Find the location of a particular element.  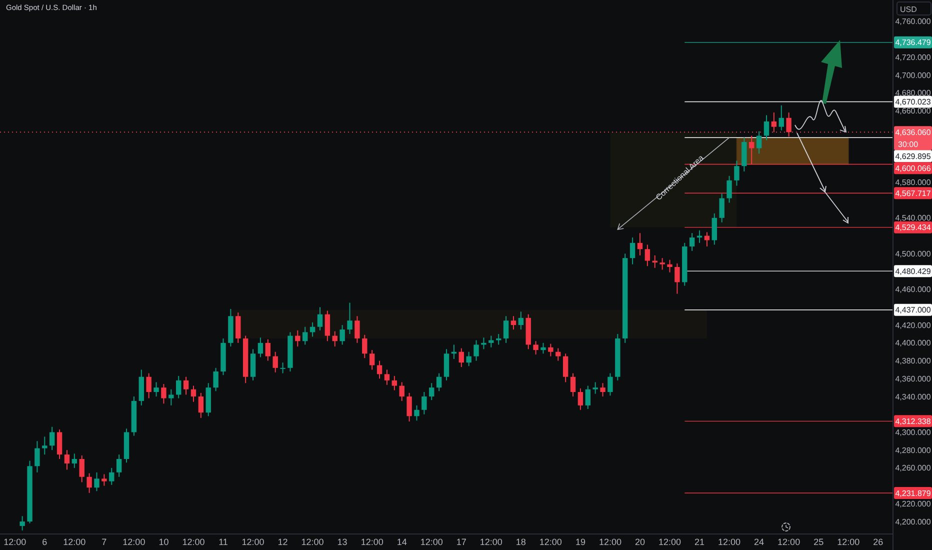

x-tick-label: 7 is located at coordinates (104, 542).